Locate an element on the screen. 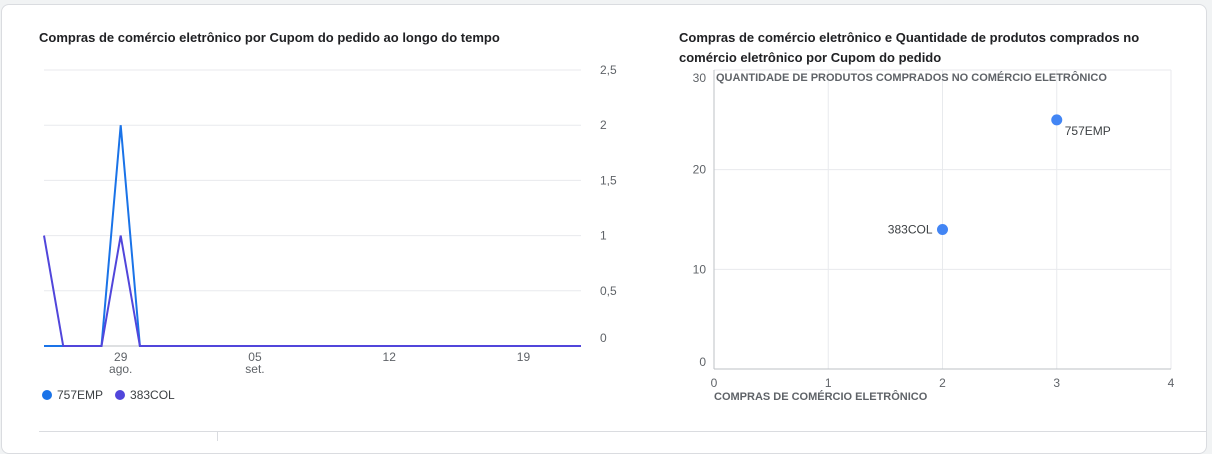 This screenshot has height=454, width=1212. point-label: 383COL is located at coordinates (910, 229).